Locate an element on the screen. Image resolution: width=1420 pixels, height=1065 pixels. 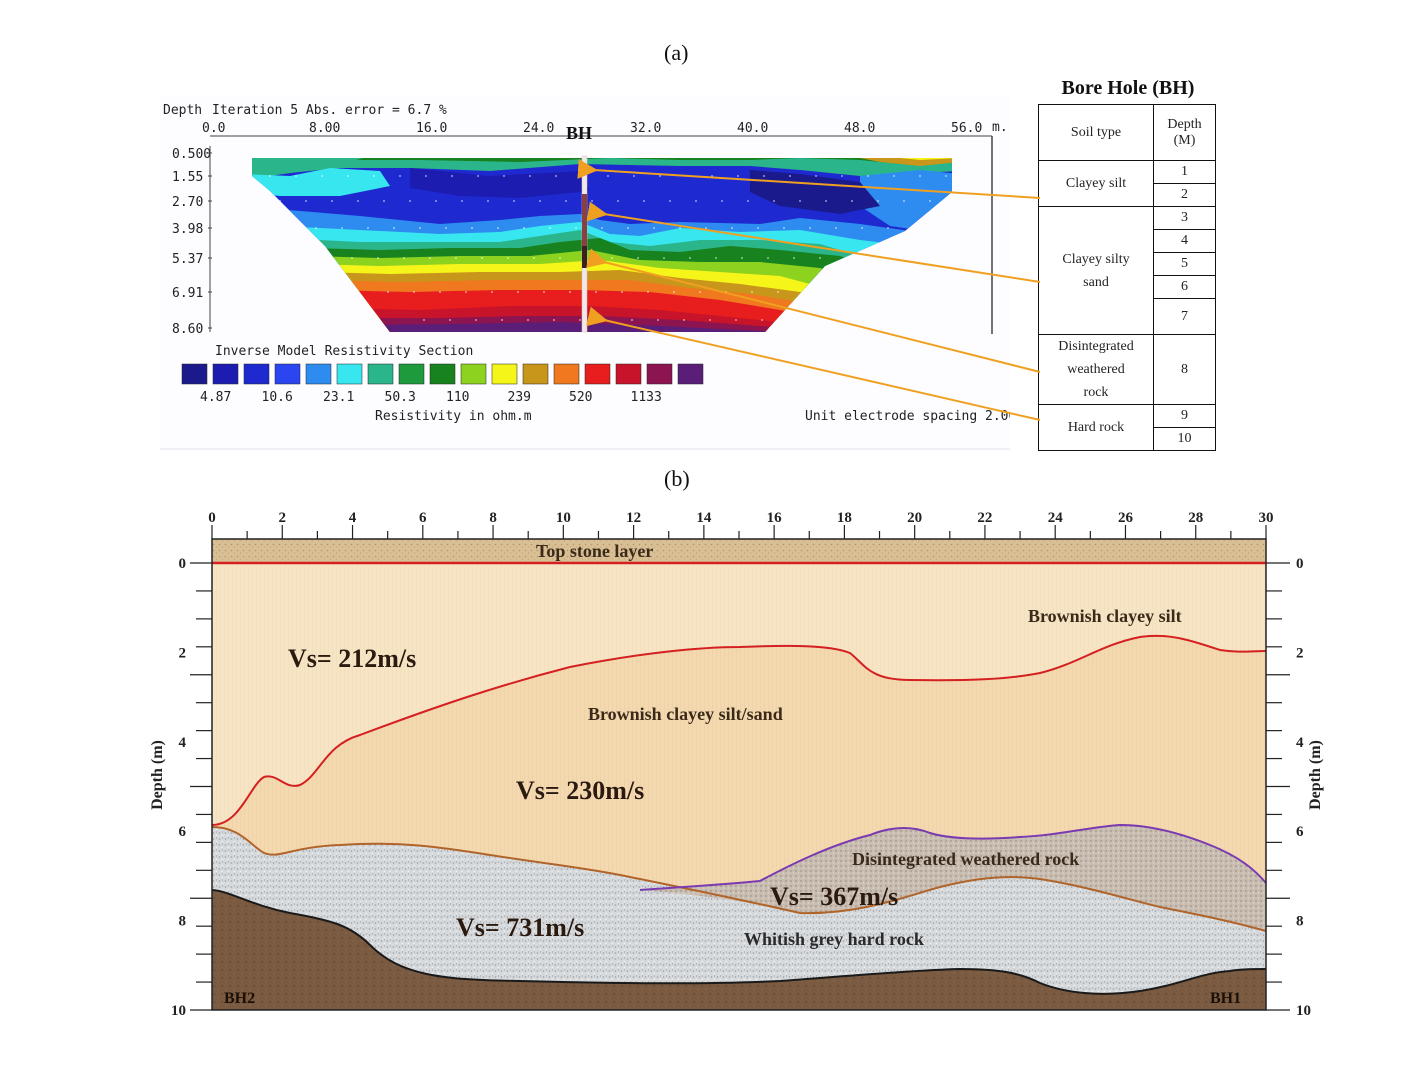
bh2-label: BH2 is located at coordinates (239, 998).